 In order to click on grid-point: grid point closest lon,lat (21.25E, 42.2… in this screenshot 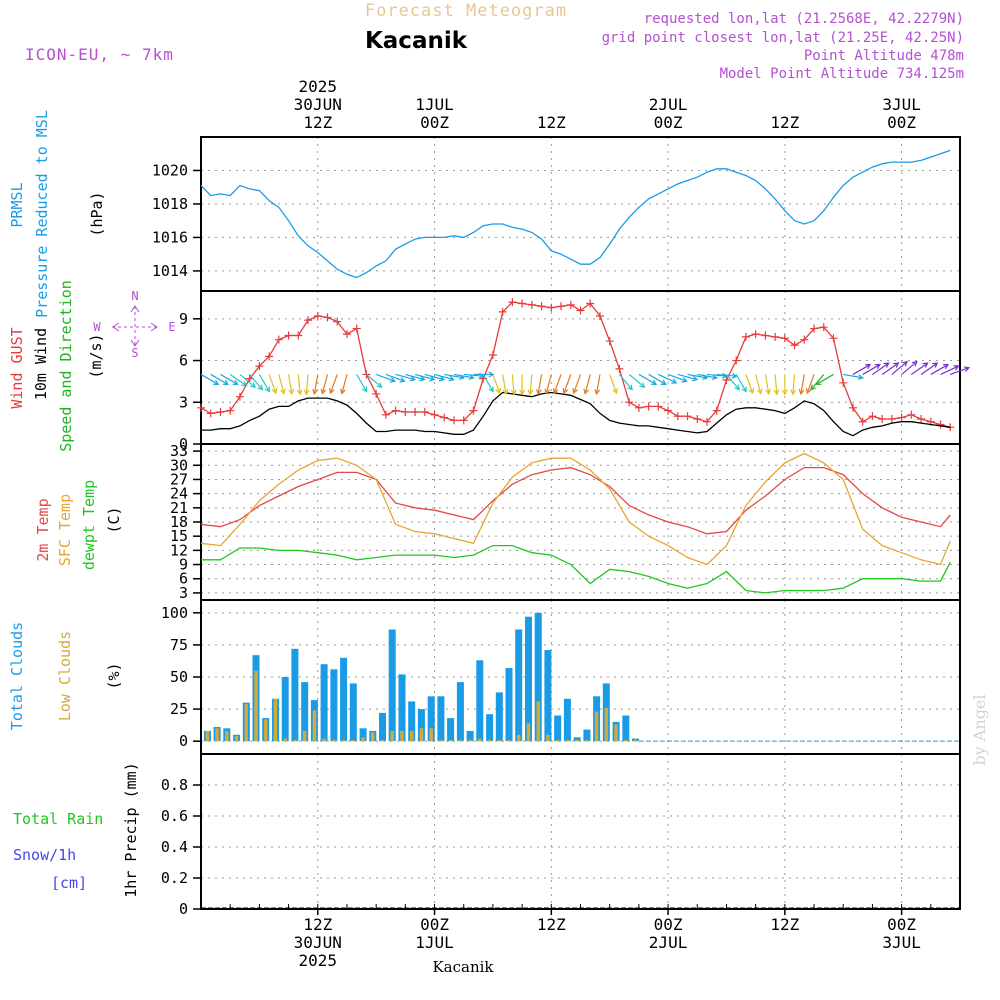, I will do `click(783, 38)`.